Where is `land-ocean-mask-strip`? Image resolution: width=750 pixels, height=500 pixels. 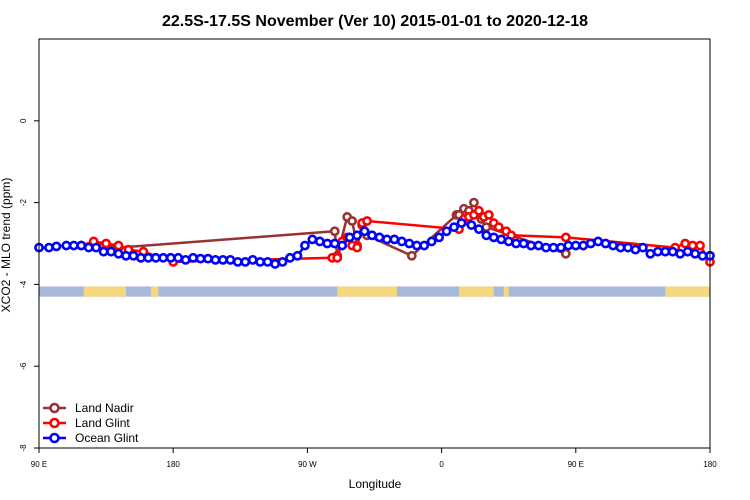 land-ocean-mask-strip is located at coordinates (374, 291).